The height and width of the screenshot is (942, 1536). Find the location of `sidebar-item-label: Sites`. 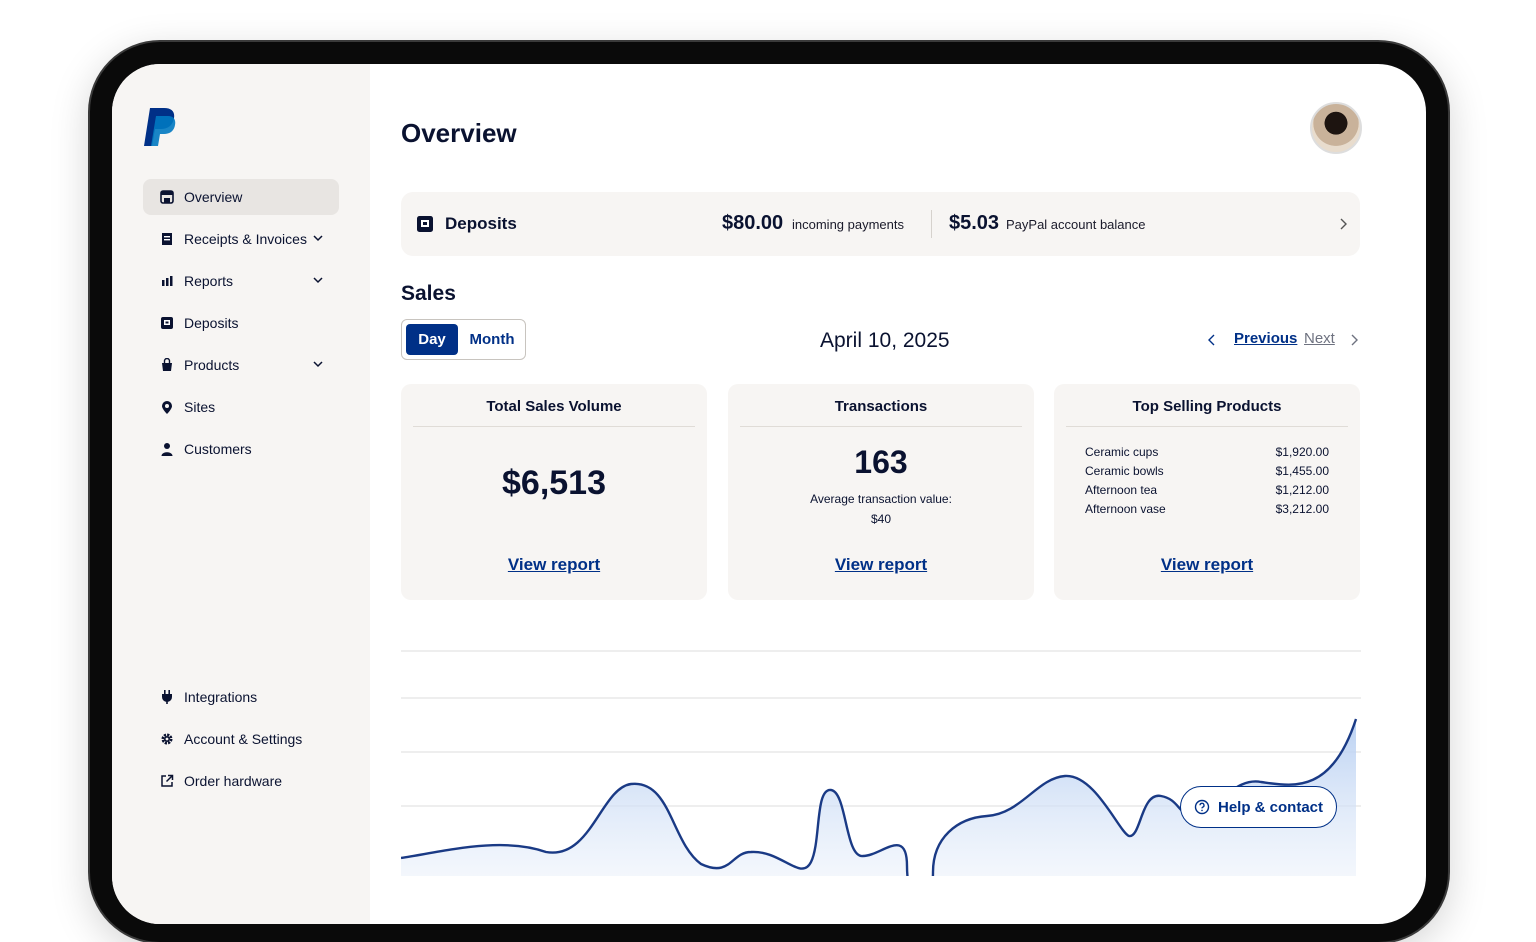

sidebar-item-label: Sites is located at coordinates (200, 407).